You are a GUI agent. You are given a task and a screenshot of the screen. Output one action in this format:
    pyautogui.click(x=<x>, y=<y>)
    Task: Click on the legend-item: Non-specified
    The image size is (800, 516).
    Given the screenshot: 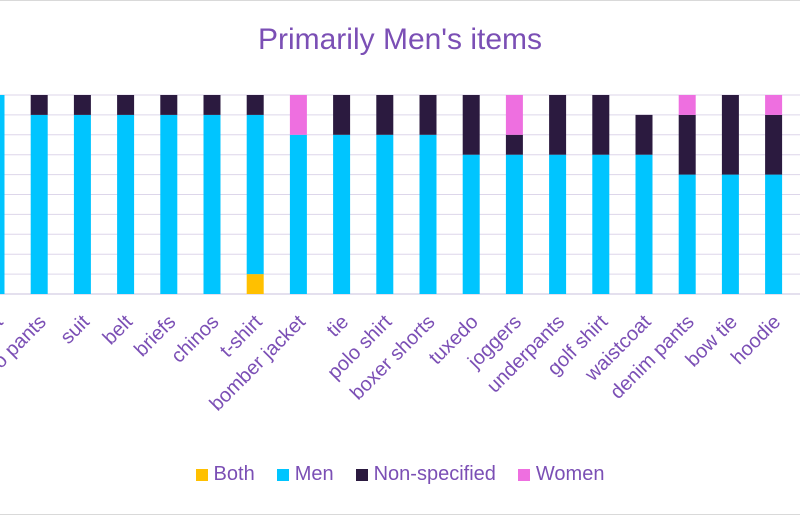 What is the action you would take?
    pyautogui.click(x=425, y=474)
    